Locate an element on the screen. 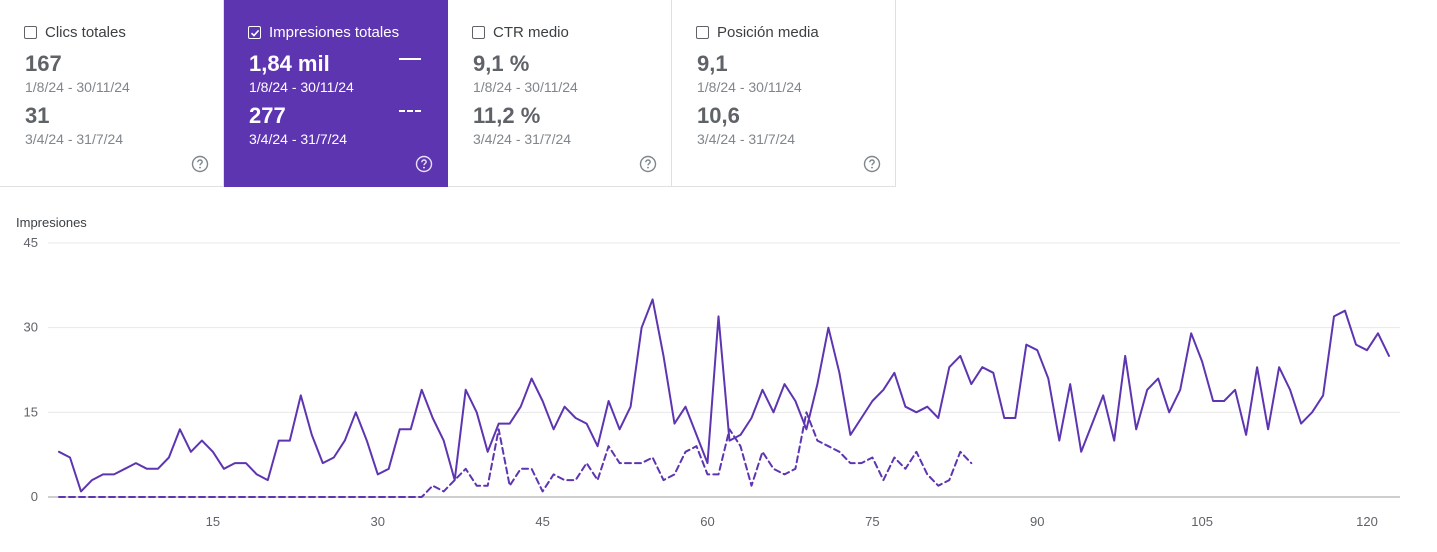  y-tick-label: 0 is located at coordinates (34, 496).